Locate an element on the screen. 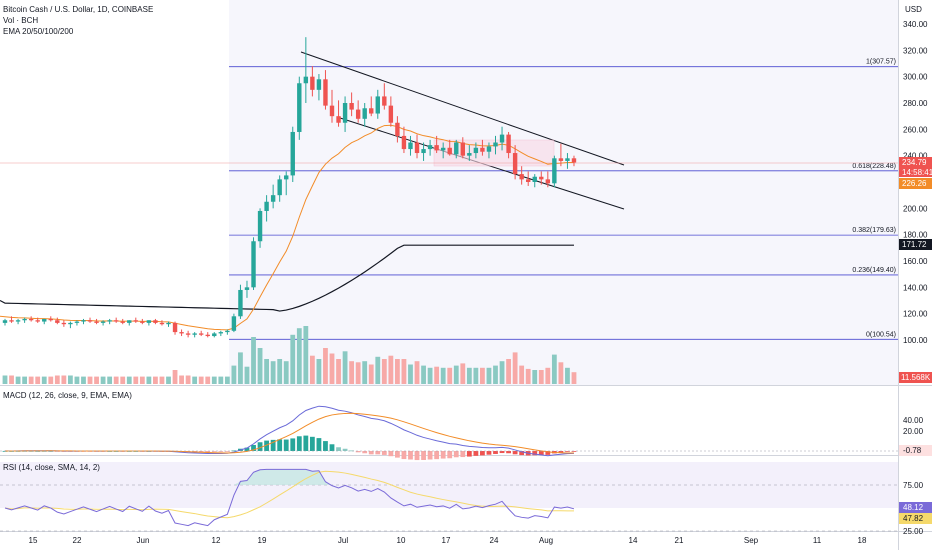 This screenshot has width=932, height=550. last-price-value: 234.79 is located at coordinates (914, 162).